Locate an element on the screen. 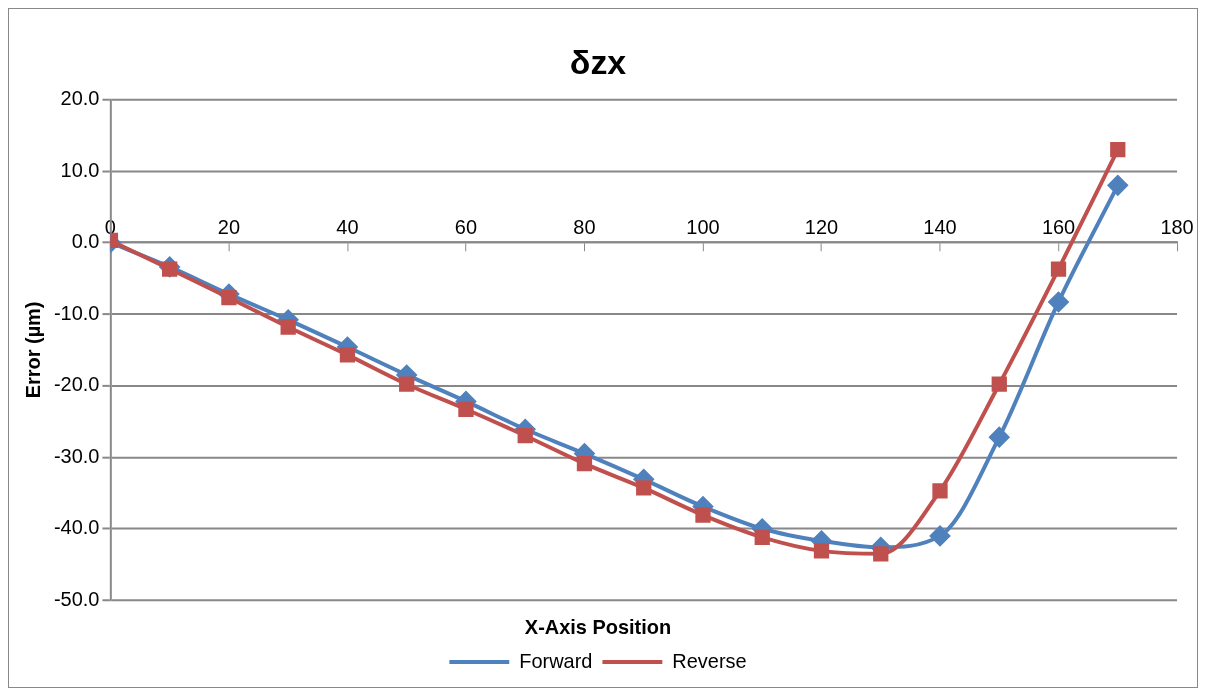 The height and width of the screenshot is (700, 1210). x-tick-label: 160 is located at coordinates (1058, 227).